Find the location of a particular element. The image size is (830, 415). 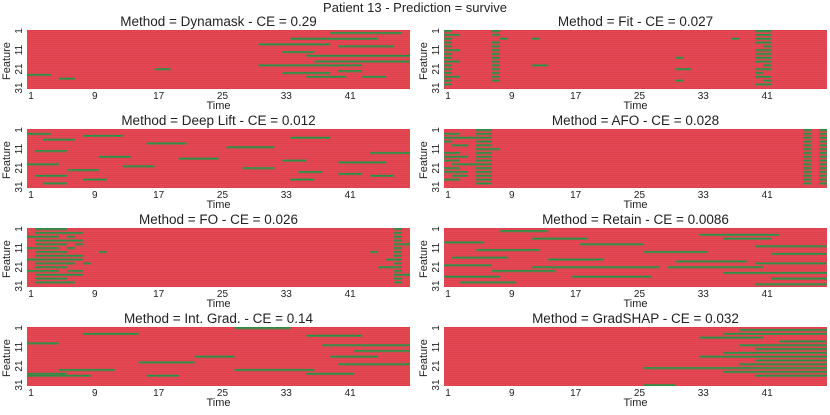

y-tick-label: 1 is located at coordinates (436, 328).